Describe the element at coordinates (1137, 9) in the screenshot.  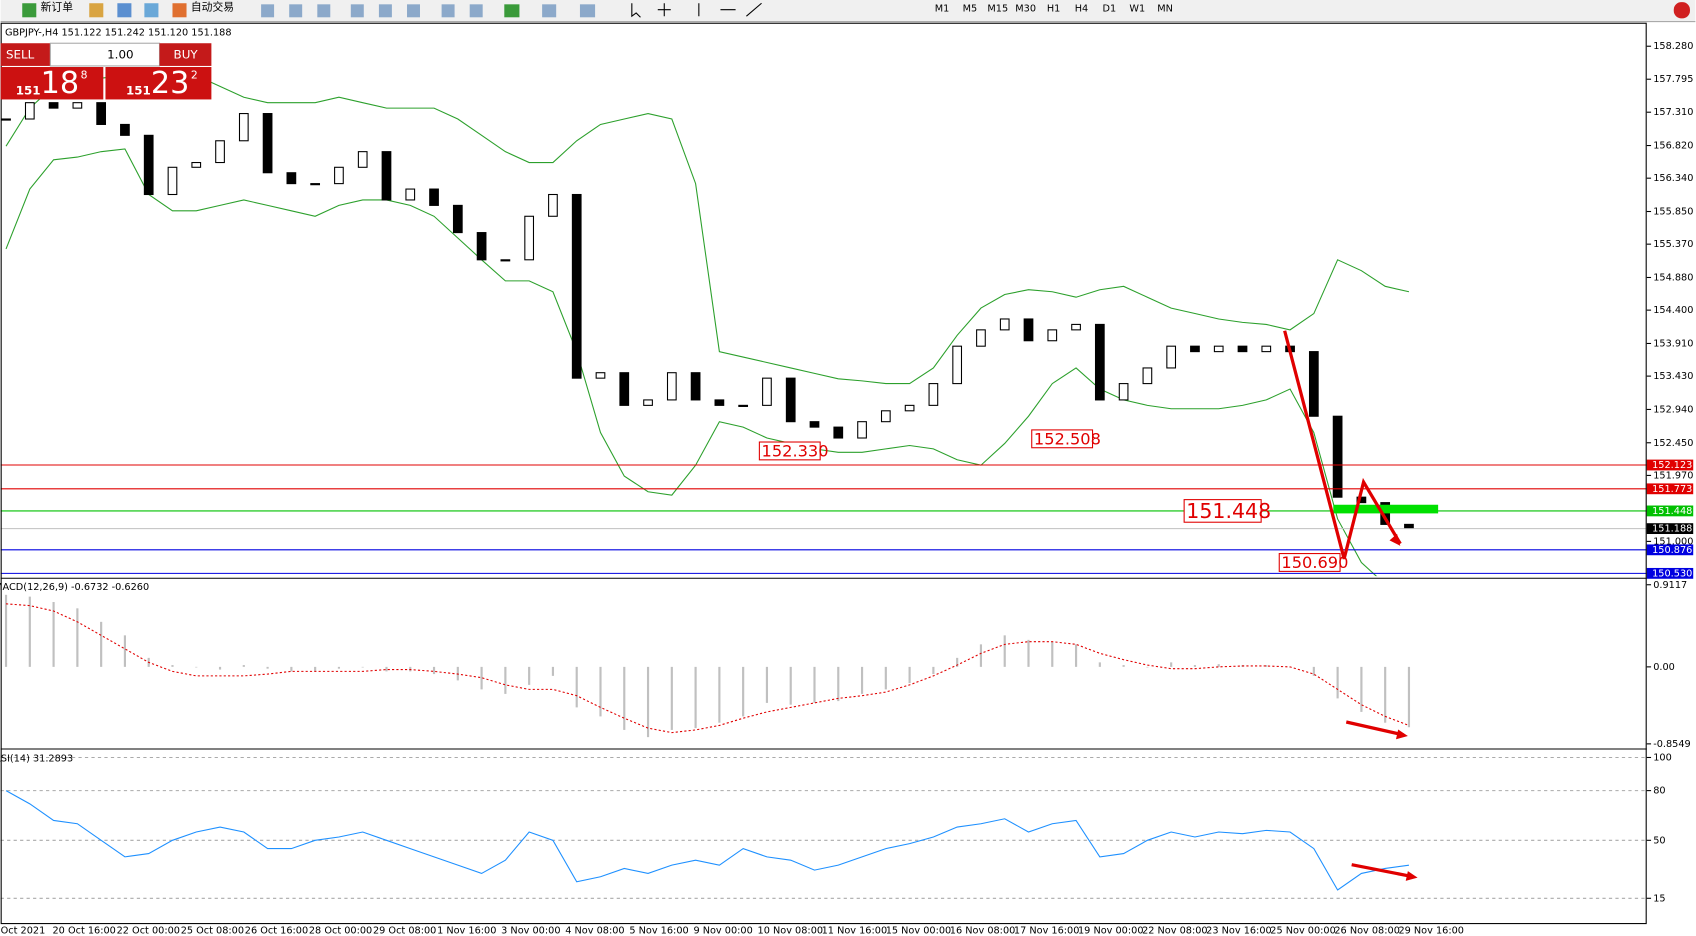
I see `timeframe-button: W1` at that location.